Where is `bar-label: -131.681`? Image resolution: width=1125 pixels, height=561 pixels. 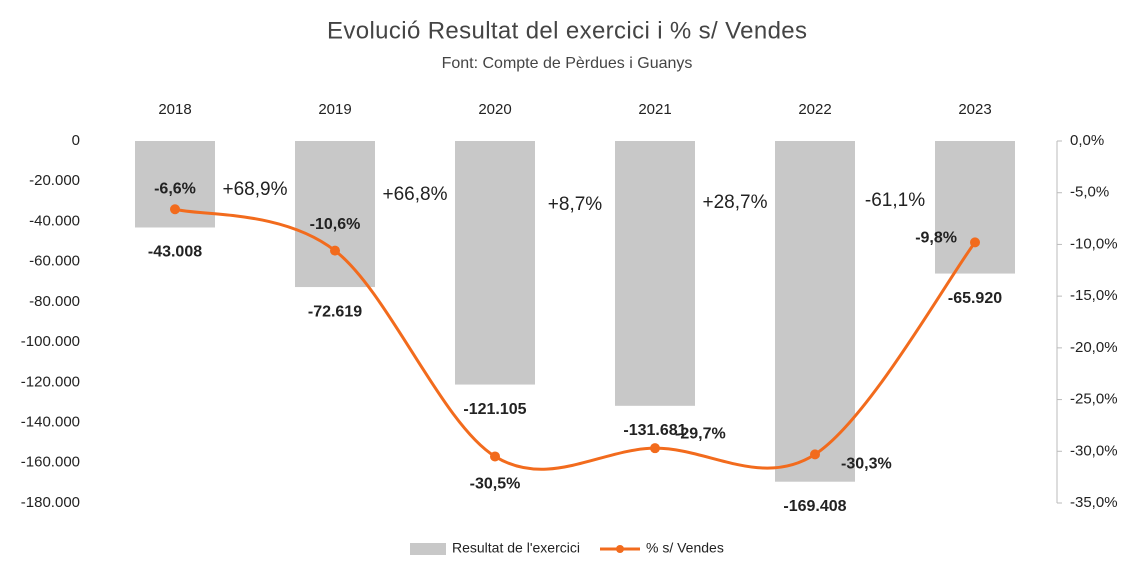
bar-label: -131.681 is located at coordinates (654, 430).